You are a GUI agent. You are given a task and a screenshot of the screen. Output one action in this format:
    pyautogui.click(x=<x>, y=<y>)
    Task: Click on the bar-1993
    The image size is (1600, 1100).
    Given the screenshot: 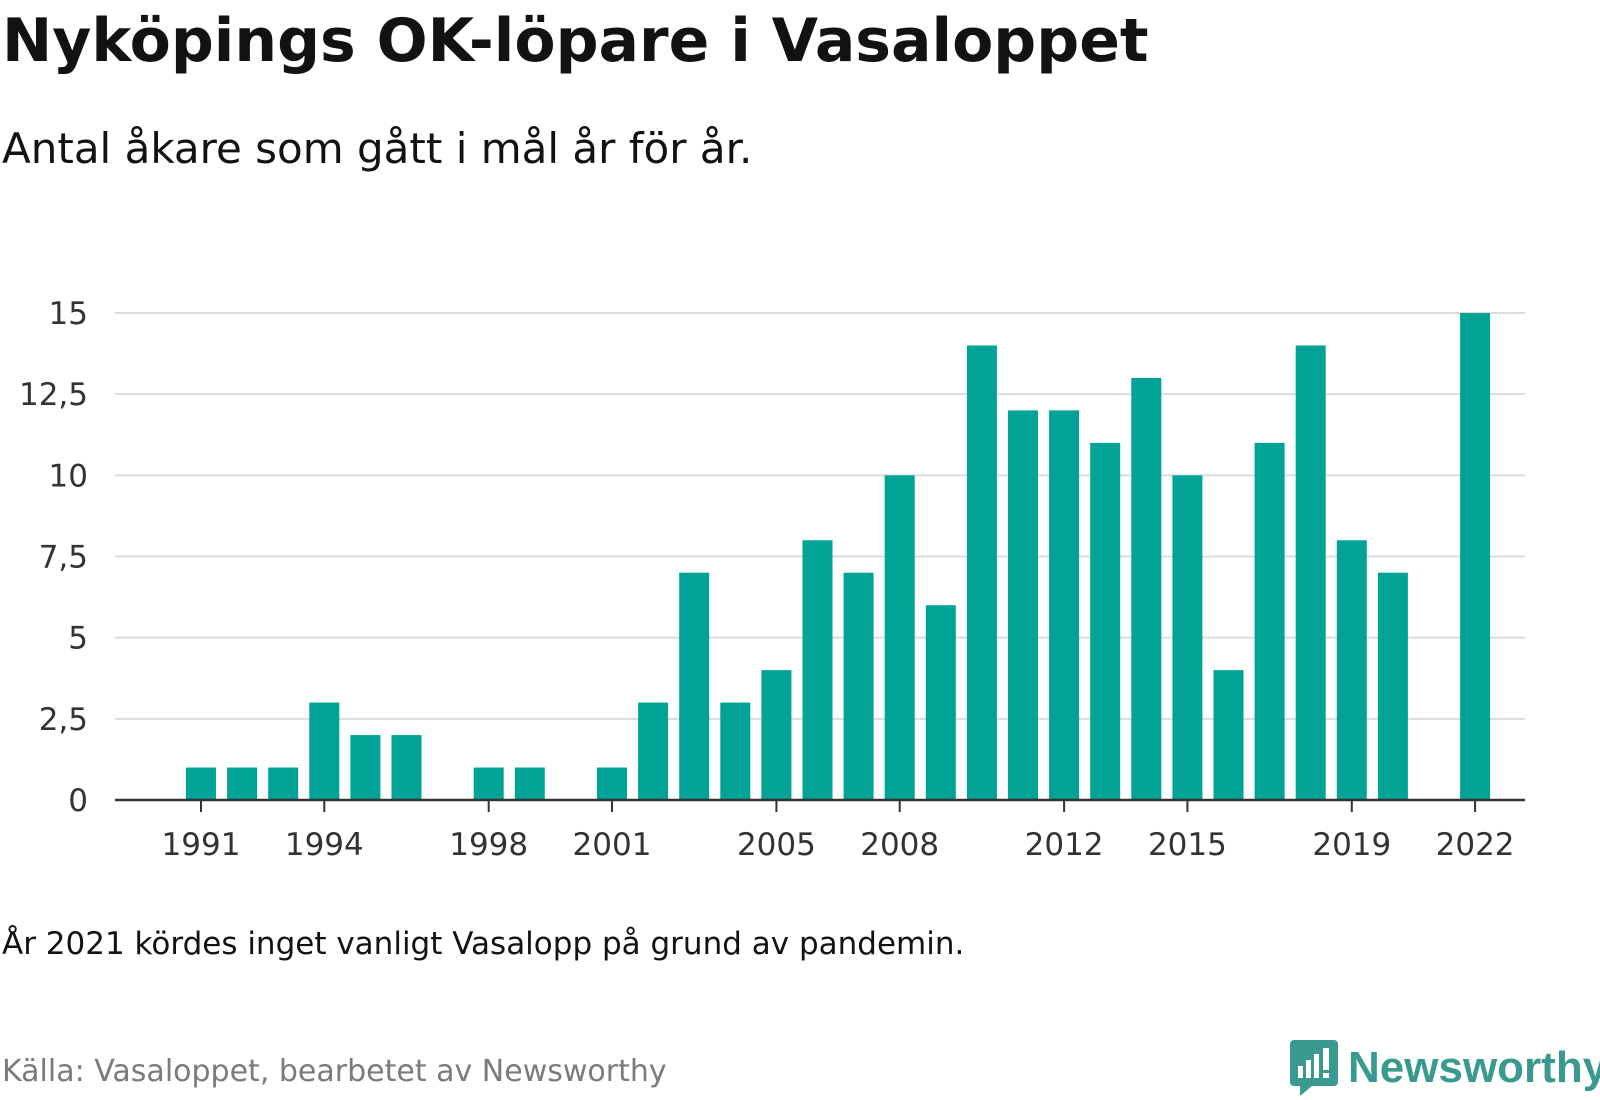 What is the action you would take?
    pyautogui.click(x=283, y=783)
    